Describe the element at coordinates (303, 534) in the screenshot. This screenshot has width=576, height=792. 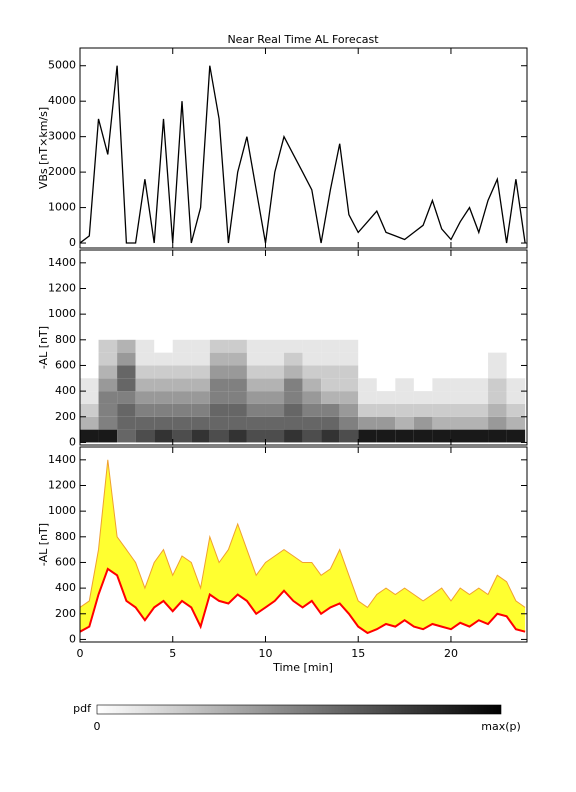
I see `band-edge` at that location.